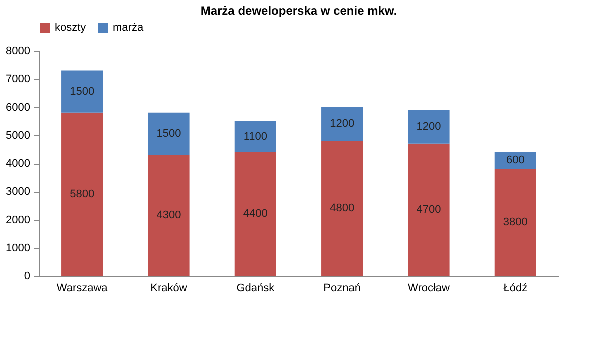 This screenshot has height=340, width=600. Describe the element at coordinates (18, 220) in the screenshot. I see `y-tick-label: 2000` at that location.